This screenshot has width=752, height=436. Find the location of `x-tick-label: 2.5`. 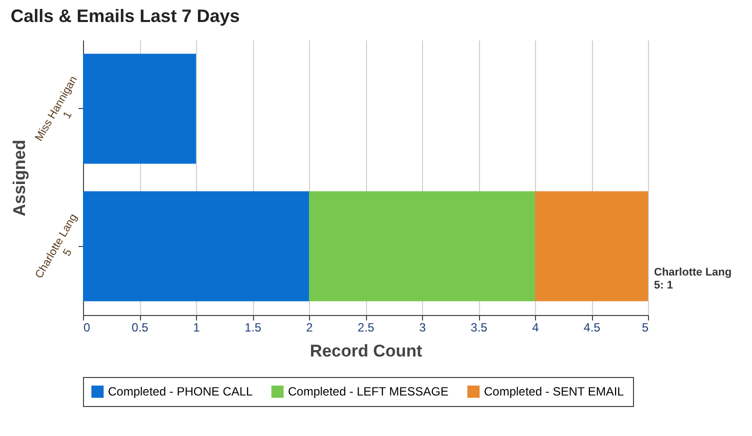

x-tick-label: 2.5 is located at coordinates (366, 327).